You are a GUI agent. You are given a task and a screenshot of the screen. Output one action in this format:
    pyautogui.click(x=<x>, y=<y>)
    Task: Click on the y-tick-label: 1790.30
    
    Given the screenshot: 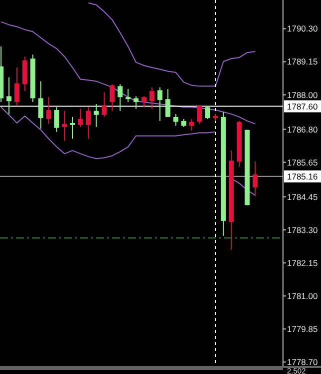 What is the action you would take?
    pyautogui.click(x=302, y=29)
    